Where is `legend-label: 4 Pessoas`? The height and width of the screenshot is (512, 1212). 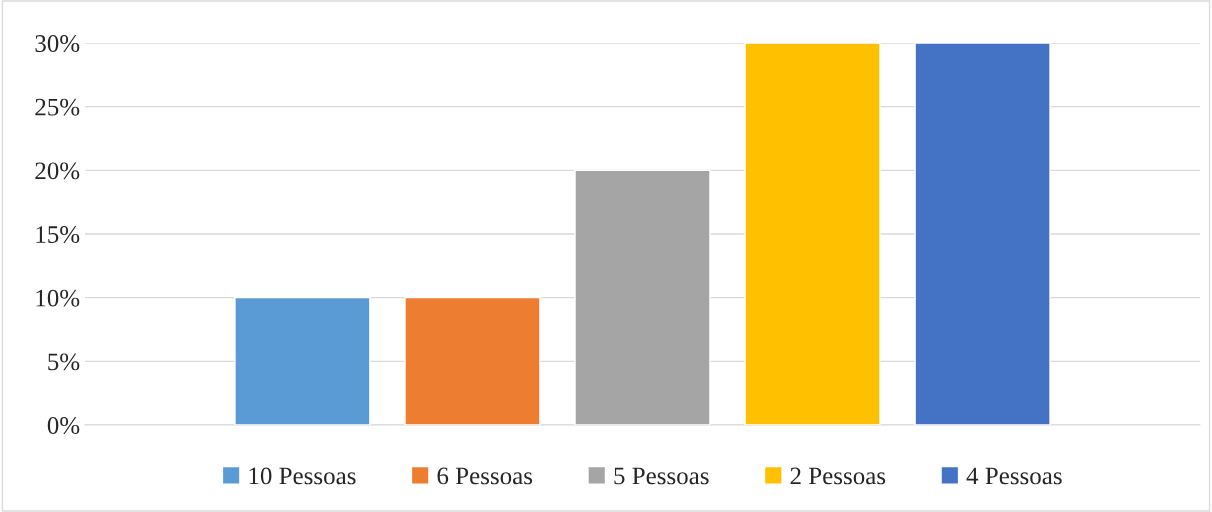
legend-label: 4 Pessoas is located at coordinates (1014, 476).